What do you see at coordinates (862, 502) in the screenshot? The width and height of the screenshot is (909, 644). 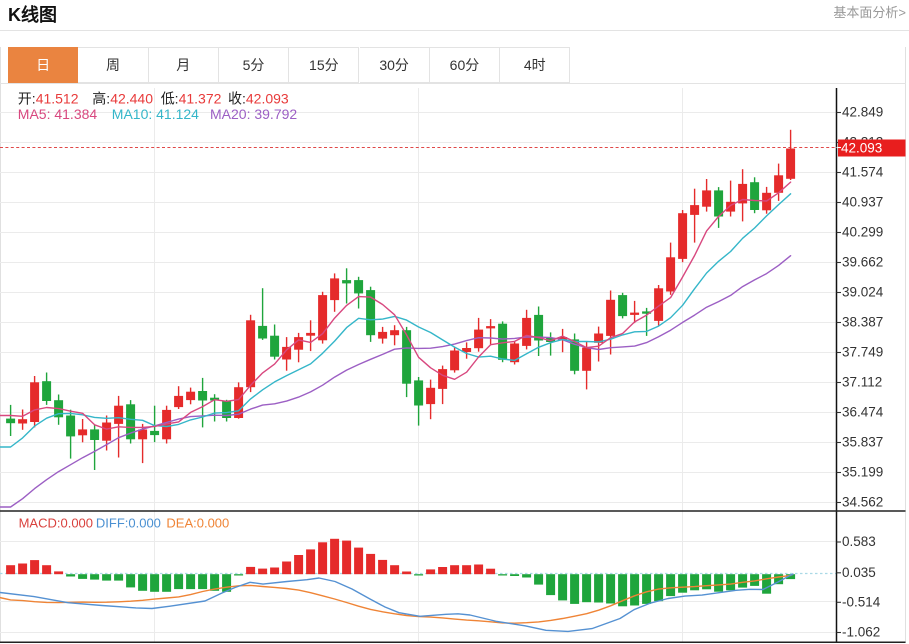 I see `svg-text: 34.562` at bounding box center [862, 502].